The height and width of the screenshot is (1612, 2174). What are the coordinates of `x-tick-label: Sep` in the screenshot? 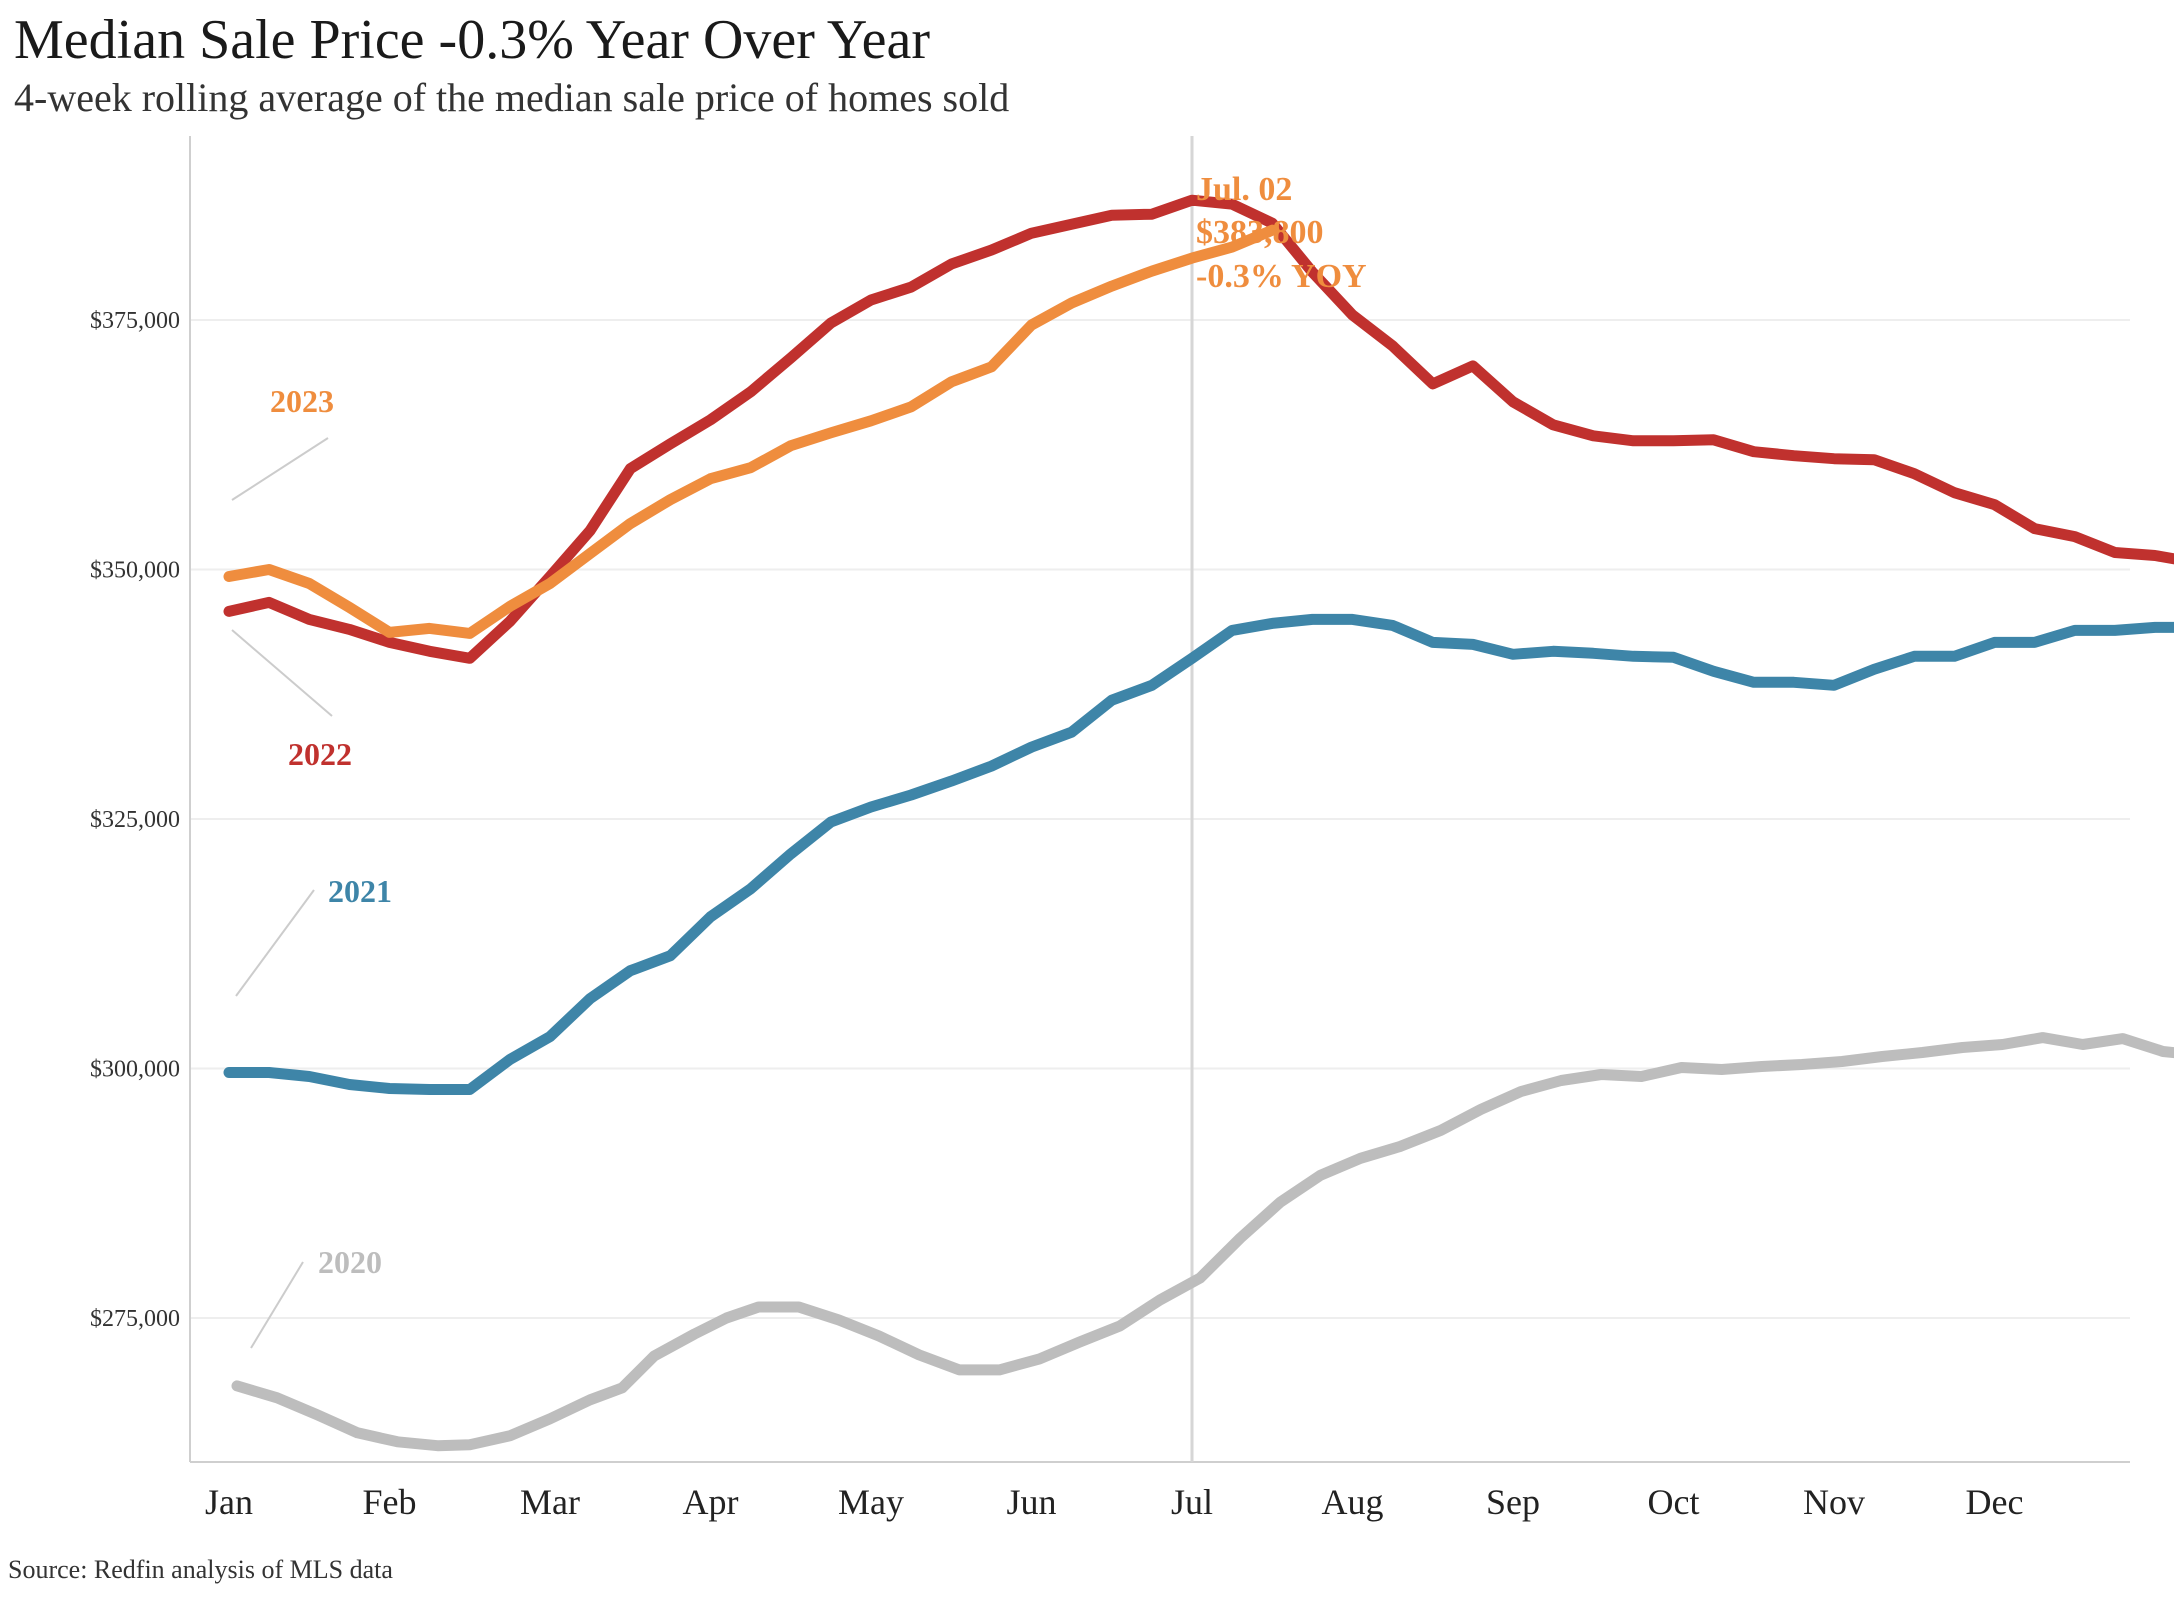 It's located at (1513, 1502).